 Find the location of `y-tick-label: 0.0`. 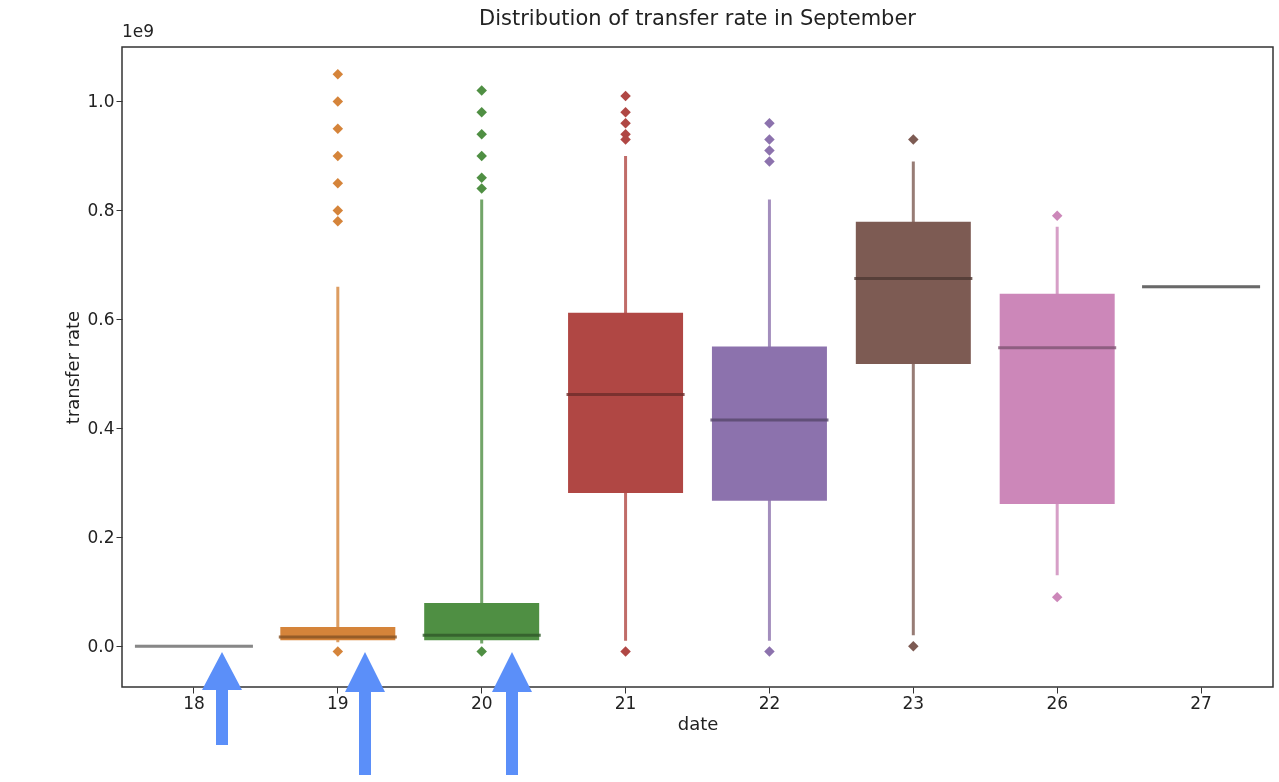

y-tick-label: 0.0 is located at coordinates (101, 645).